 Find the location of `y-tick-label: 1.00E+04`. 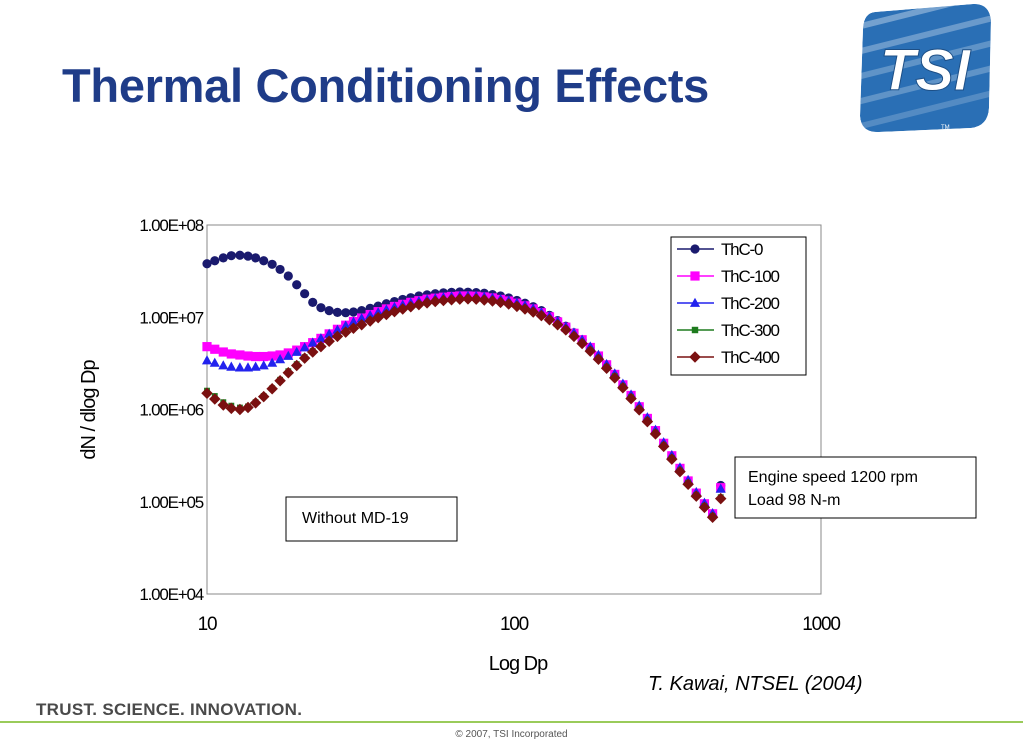

y-tick-label: 1.00E+04 is located at coordinates (171, 594).